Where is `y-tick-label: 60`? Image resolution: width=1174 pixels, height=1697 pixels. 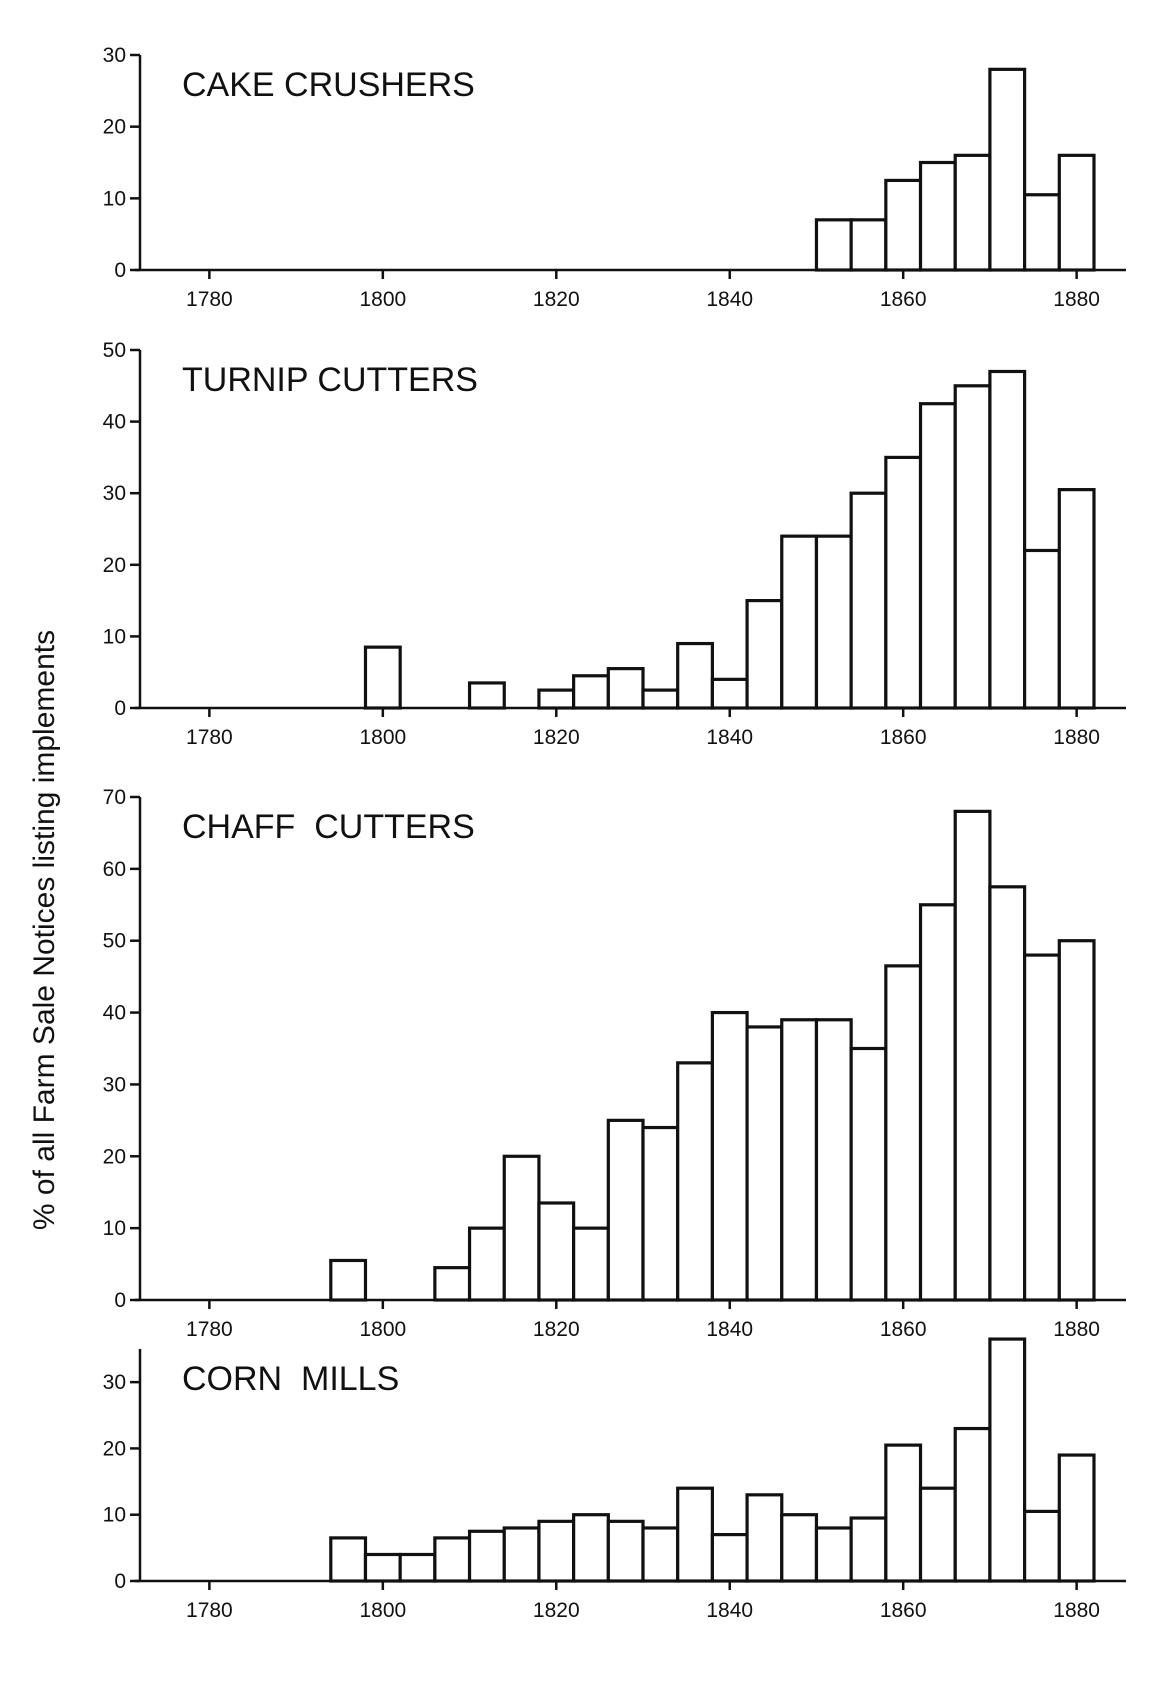 y-tick-label: 60 is located at coordinates (114, 869).